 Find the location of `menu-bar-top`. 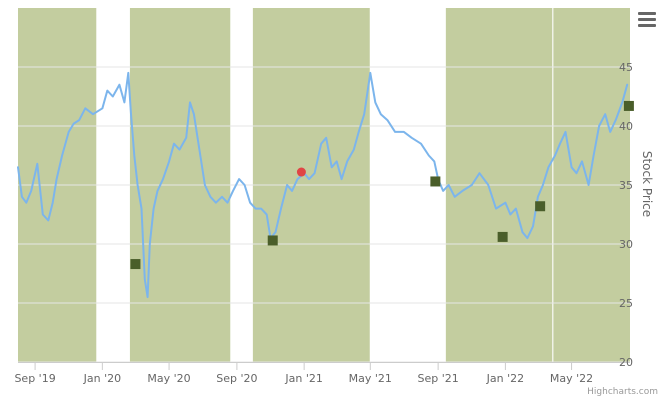

menu-bar-top is located at coordinates (647, 13).